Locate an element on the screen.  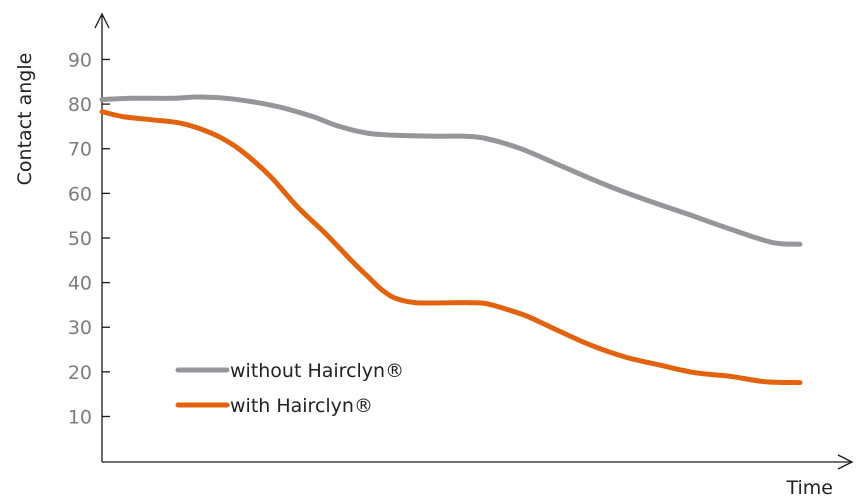
x-axis-title: Time is located at coordinates (810, 487).